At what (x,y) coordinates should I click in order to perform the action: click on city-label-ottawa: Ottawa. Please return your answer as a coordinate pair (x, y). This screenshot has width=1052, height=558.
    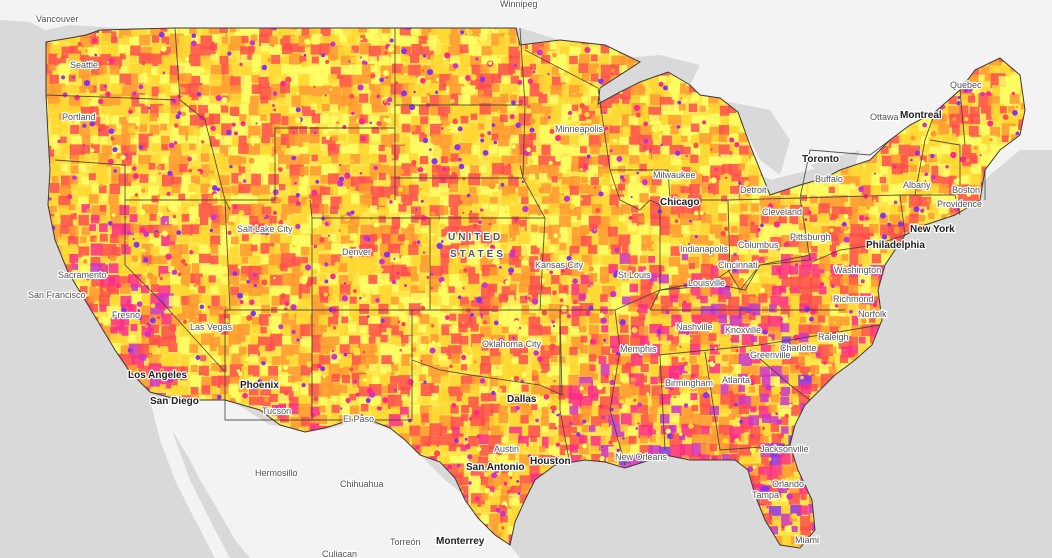
    Looking at the image, I should click on (884, 117).